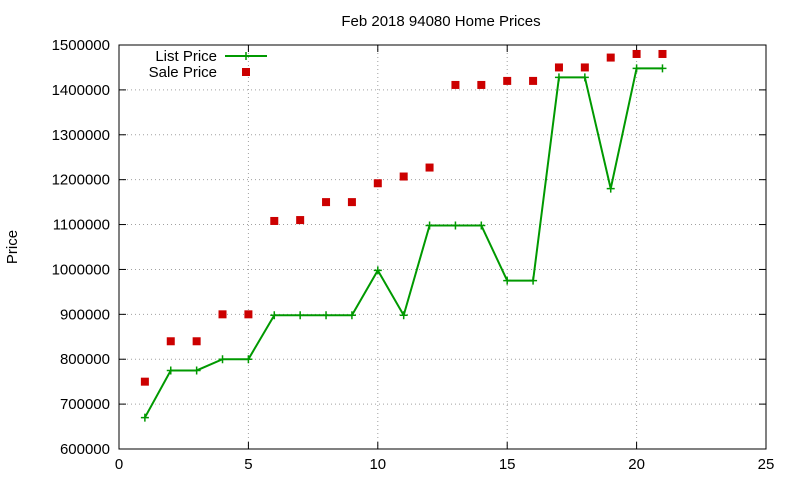 The width and height of the screenshot is (800, 485). I want to click on y-tick-label: 1100000, so click(81, 225).